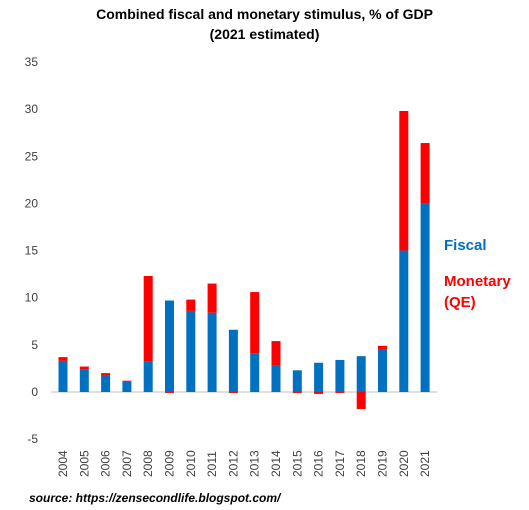 The height and width of the screenshot is (510, 529). What do you see at coordinates (383, 463) in the screenshot?
I see `x-tick-label: 2019` at bounding box center [383, 463].